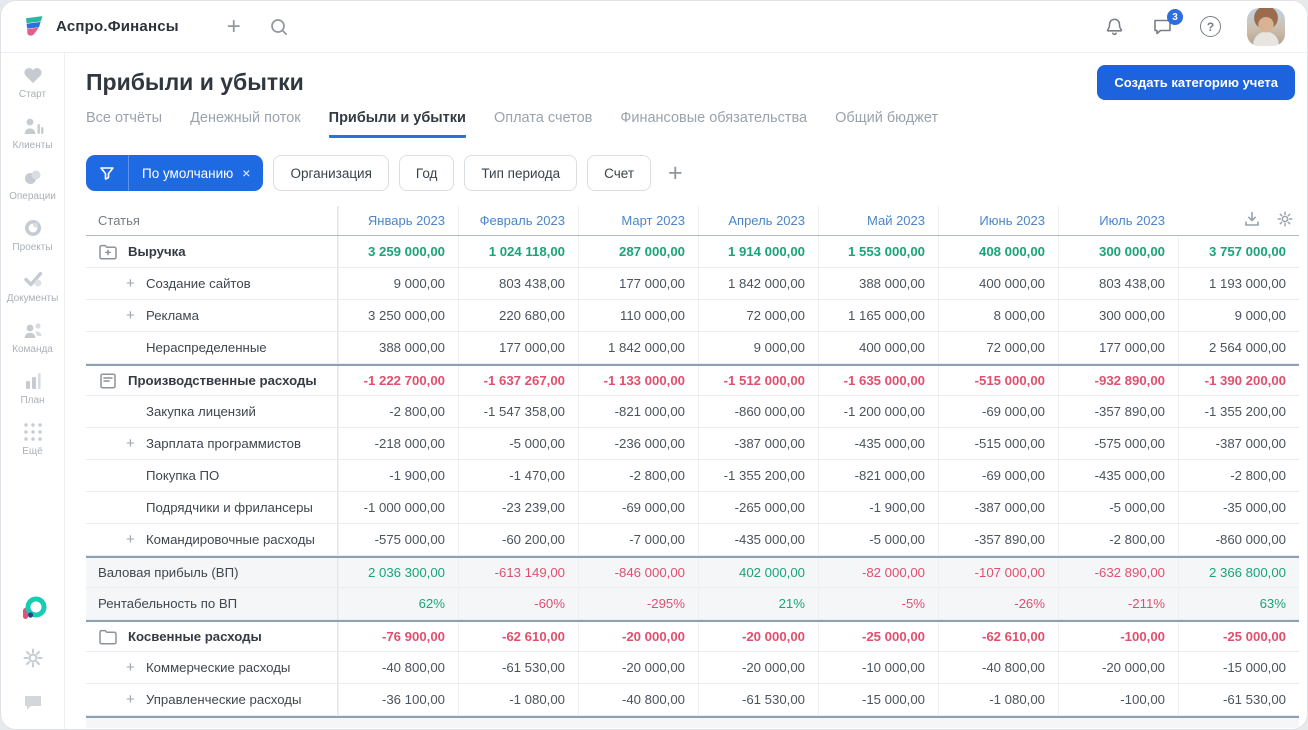  Describe the element at coordinates (758, 572) in the screenshot. I see `value-cell: 402 000,00` at that location.